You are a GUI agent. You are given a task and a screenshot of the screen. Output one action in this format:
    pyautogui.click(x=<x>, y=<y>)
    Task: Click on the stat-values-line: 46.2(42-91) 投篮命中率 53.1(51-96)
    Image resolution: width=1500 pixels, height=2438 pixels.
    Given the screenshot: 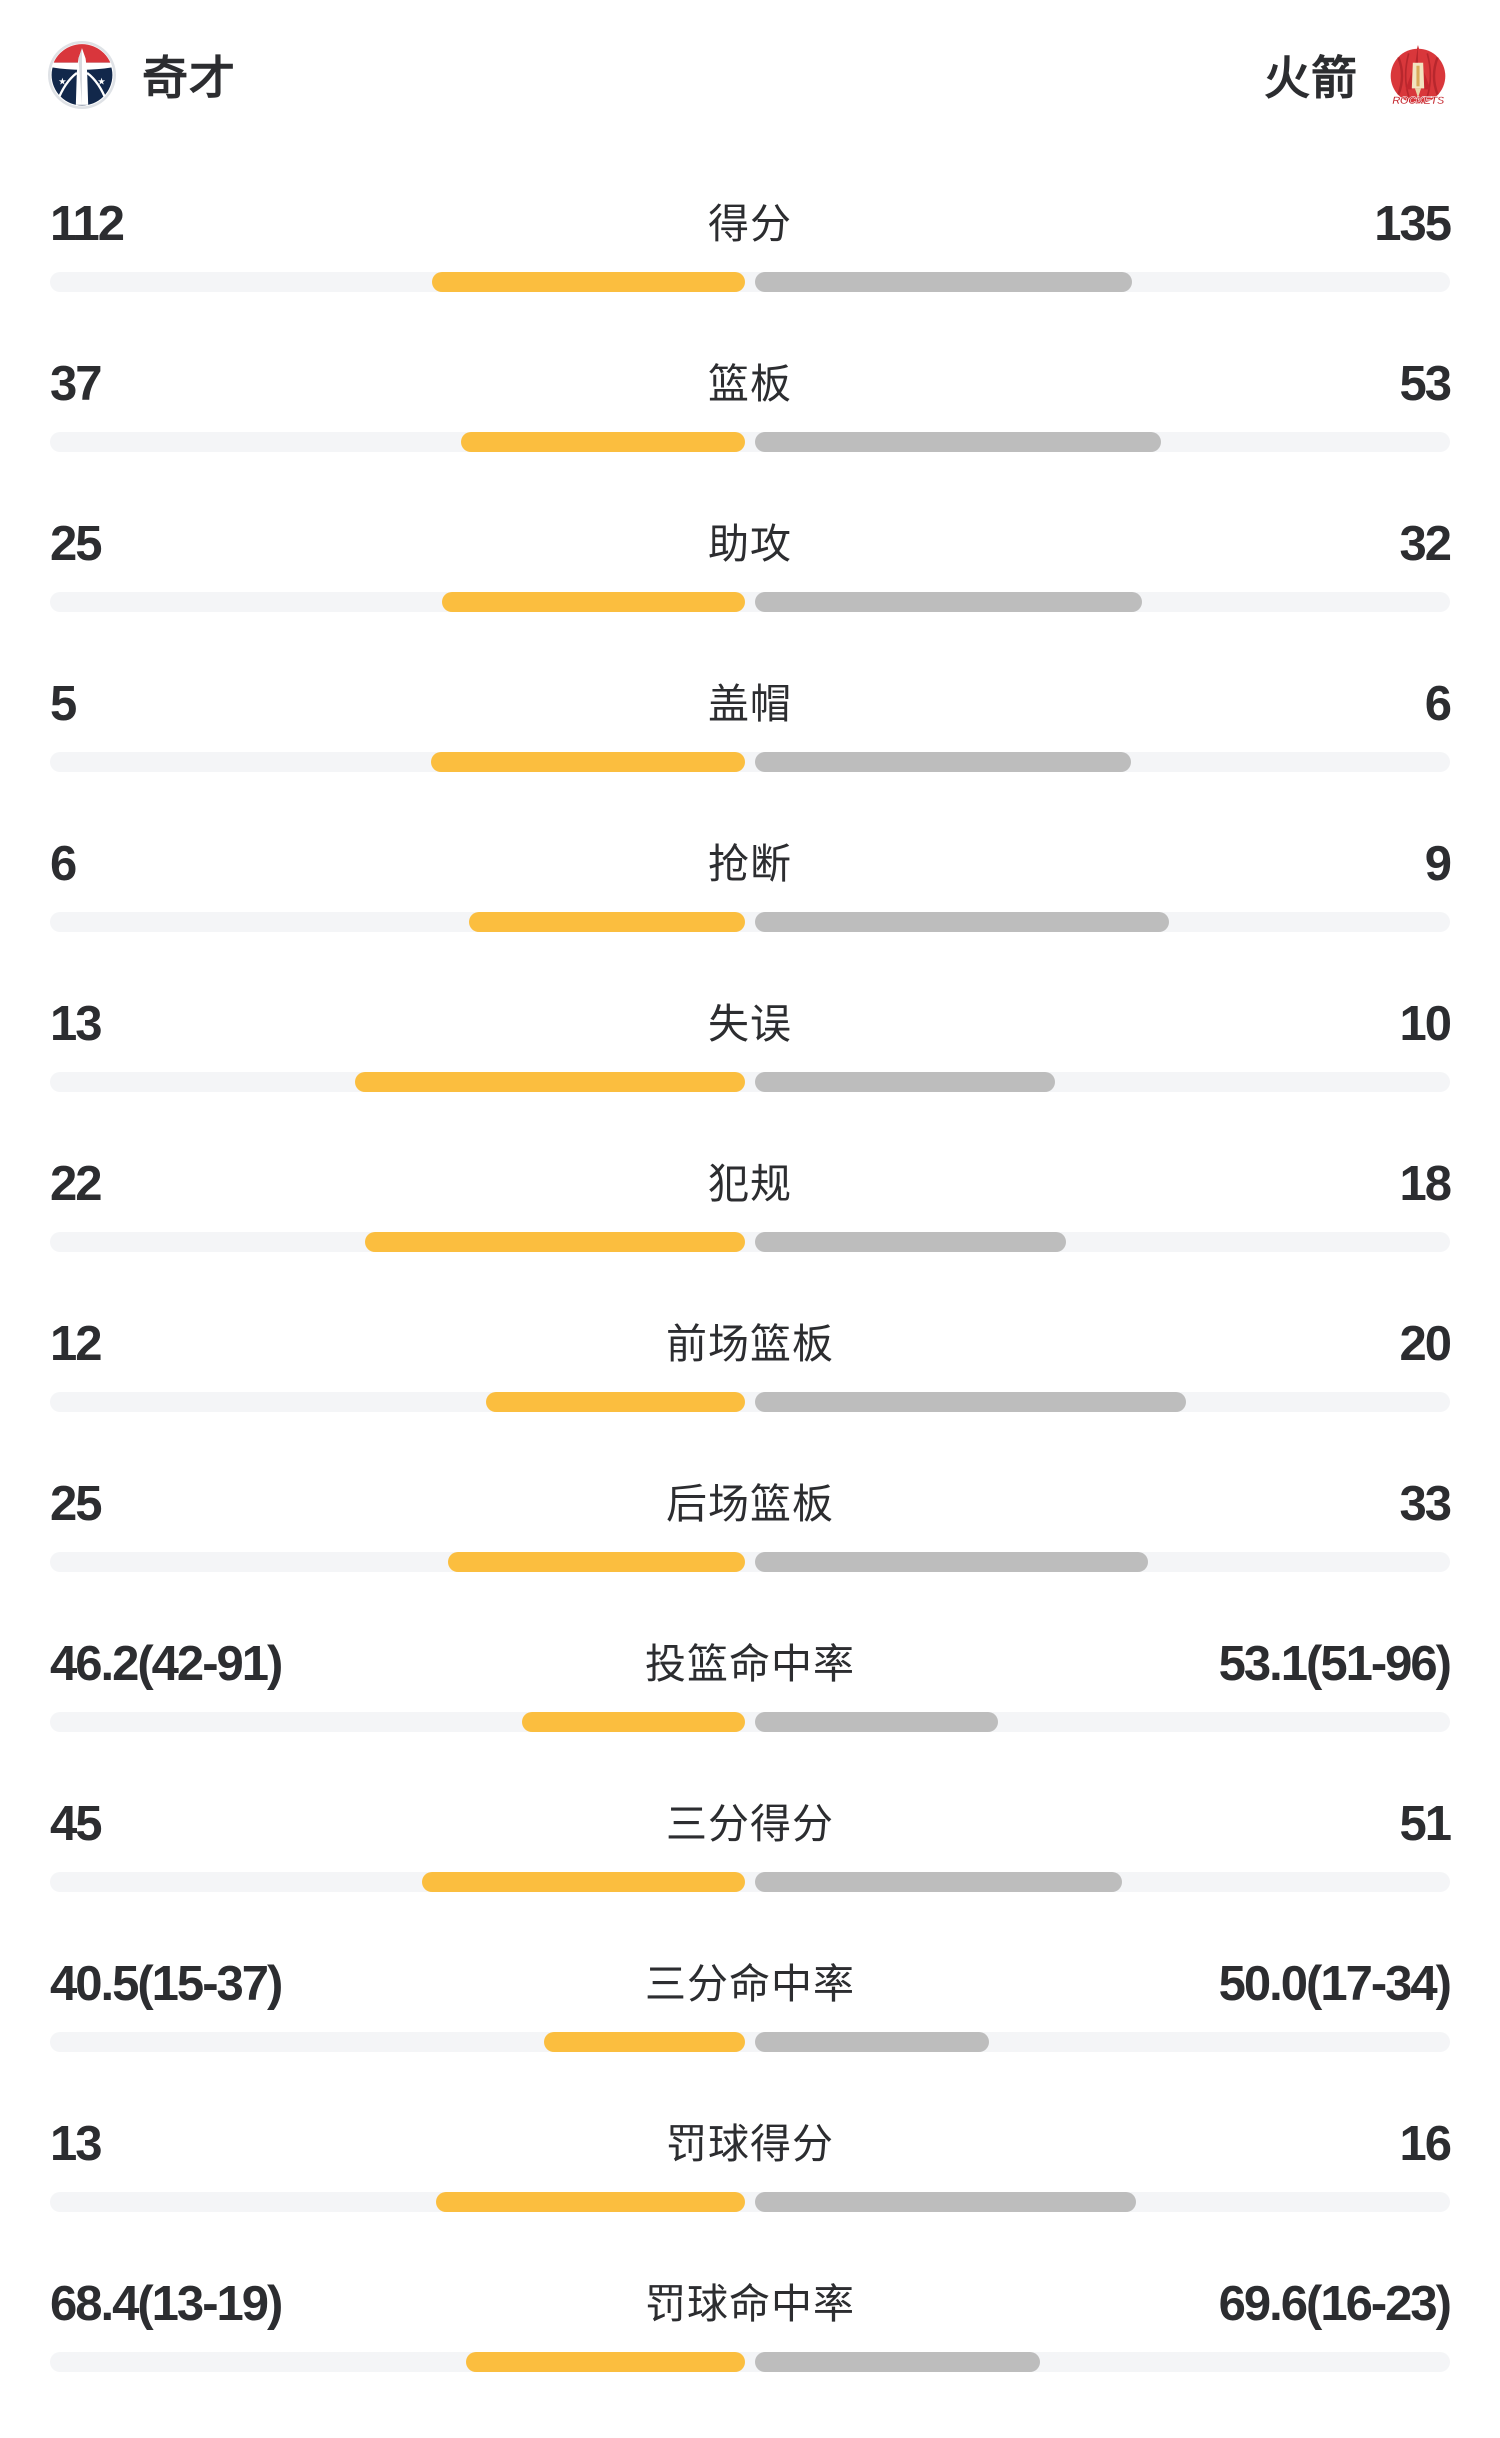 What is the action you would take?
    pyautogui.click(x=751, y=1664)
    